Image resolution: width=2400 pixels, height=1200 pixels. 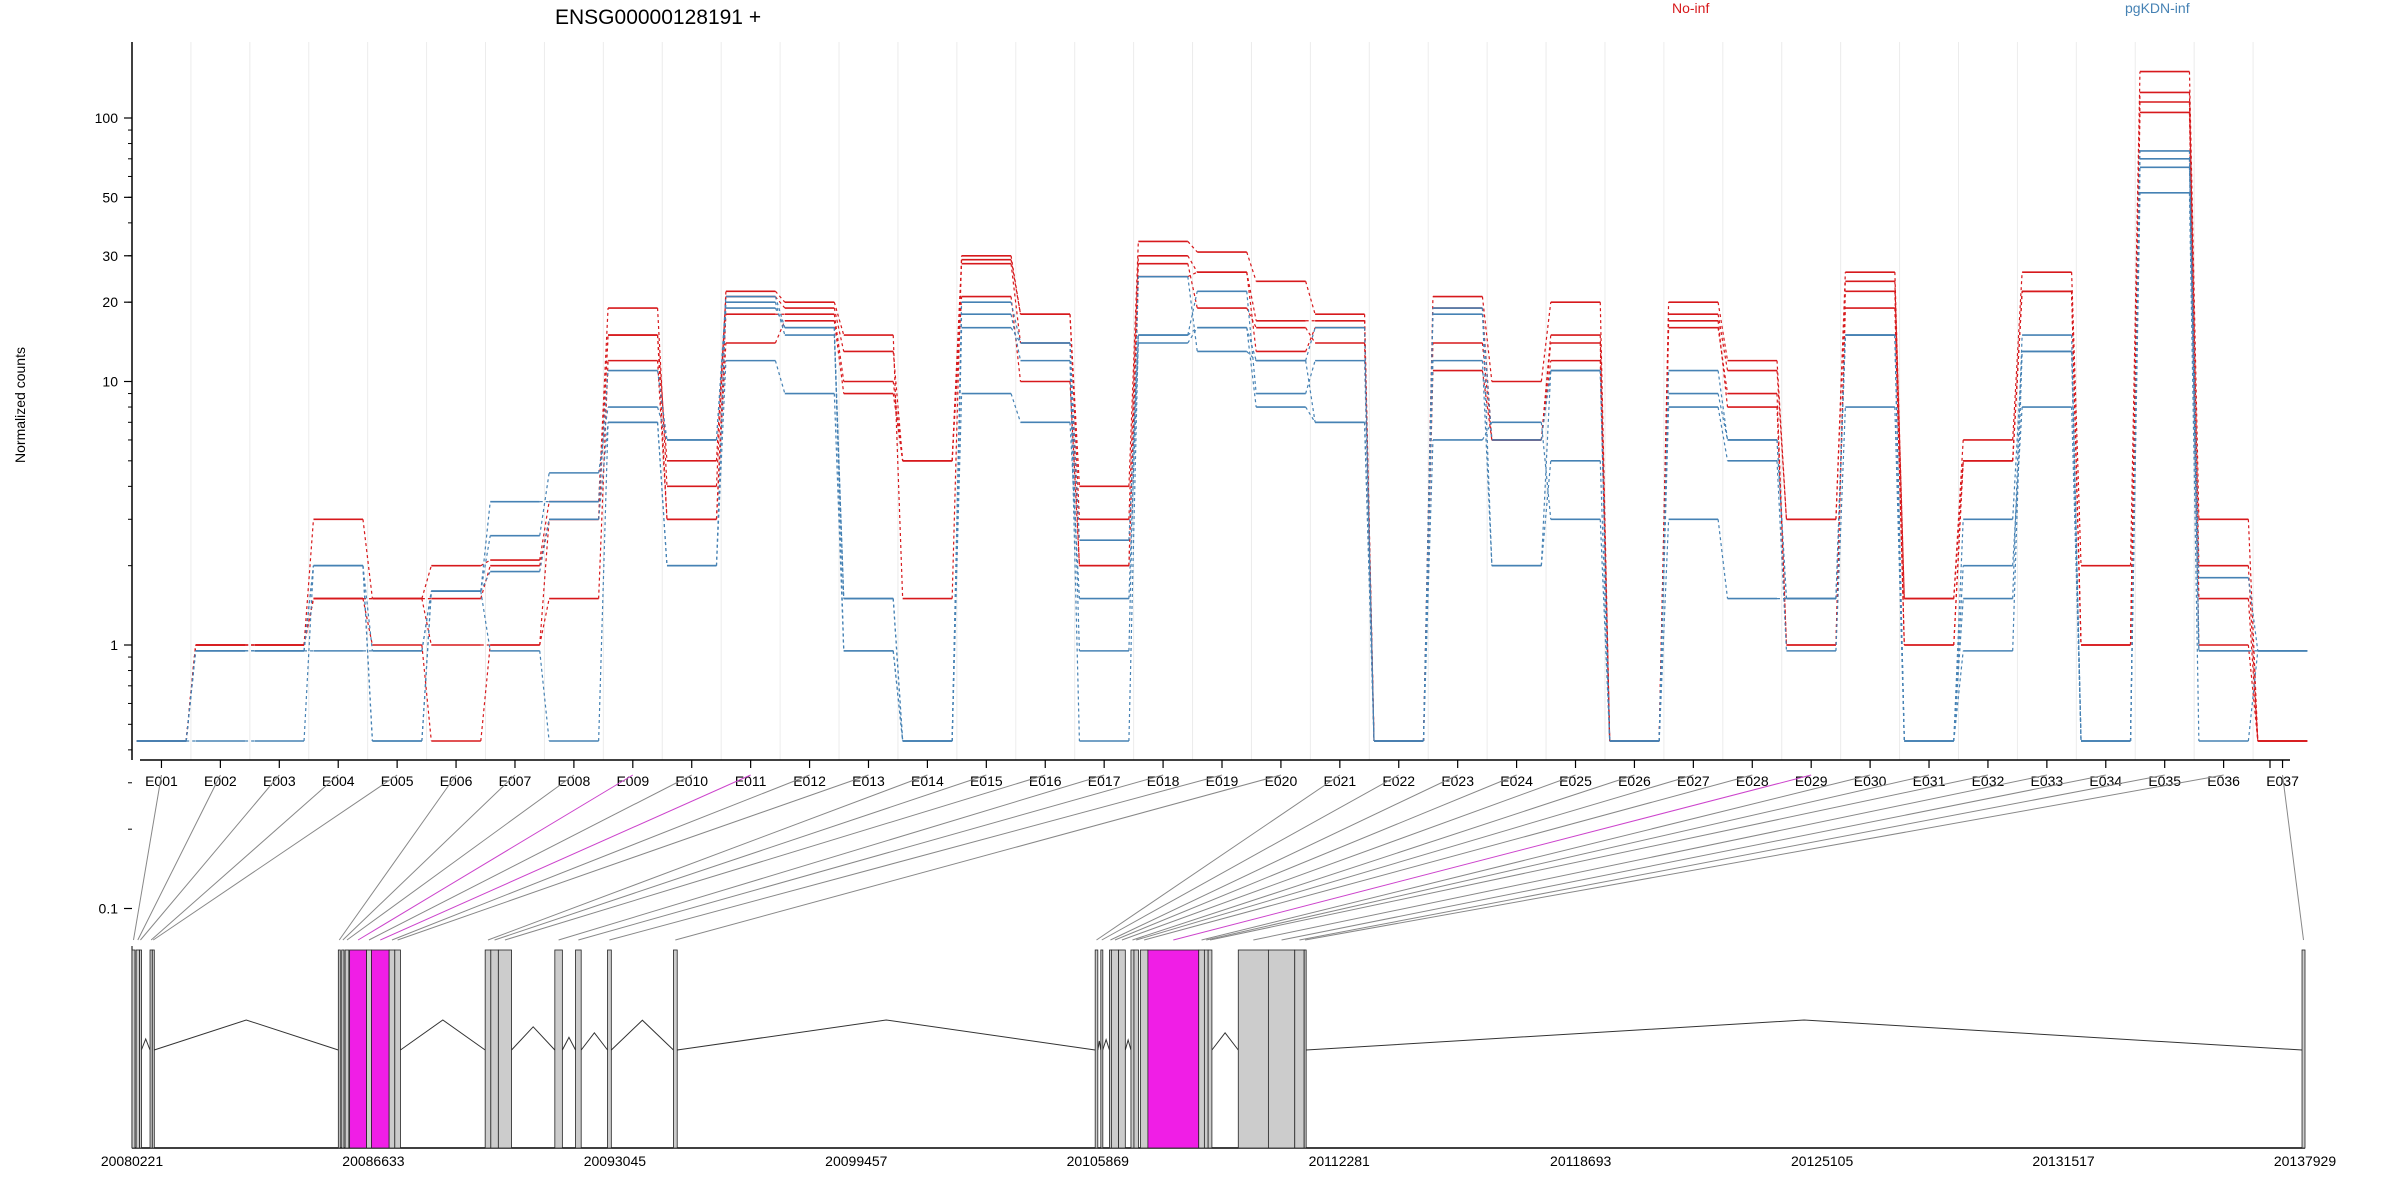 What do you see at coordinates (515, 781) in the screenshot?
I see `x-tick-label: E007` at bounding box center [515, 781].